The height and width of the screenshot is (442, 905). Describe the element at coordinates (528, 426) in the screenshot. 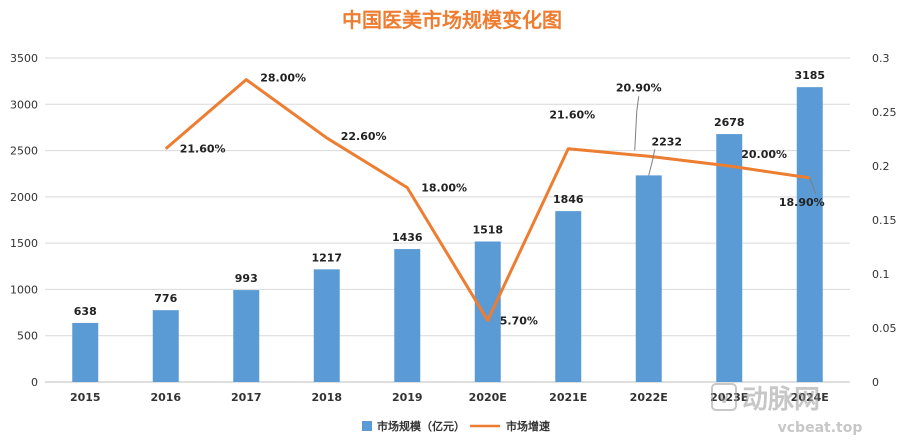

I see `legend-label-line: 市场增速` at that location.